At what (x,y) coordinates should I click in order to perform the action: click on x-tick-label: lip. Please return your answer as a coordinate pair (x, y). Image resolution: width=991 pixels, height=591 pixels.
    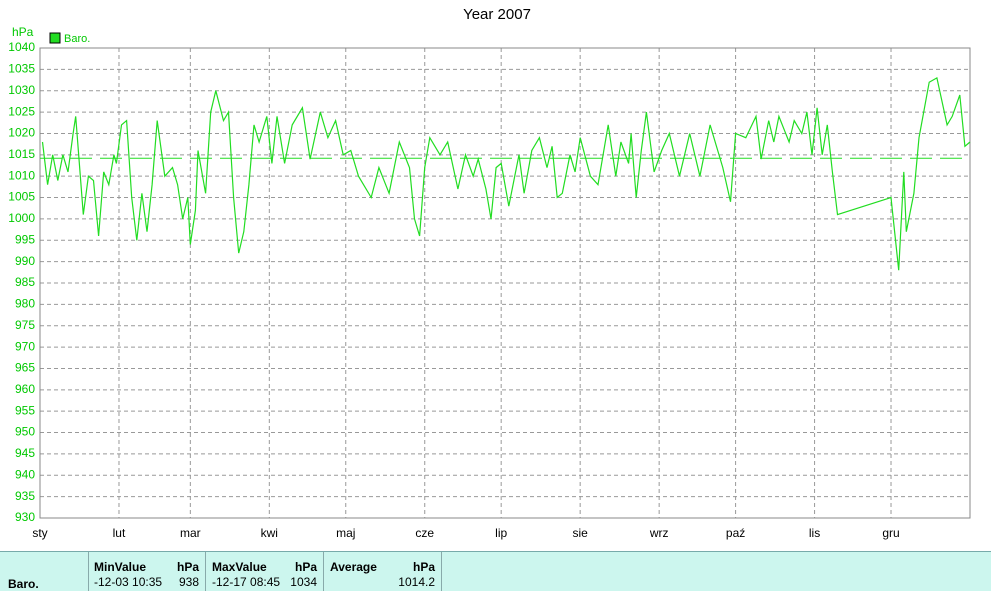
    Looking at the image, I should click on (501, 533).